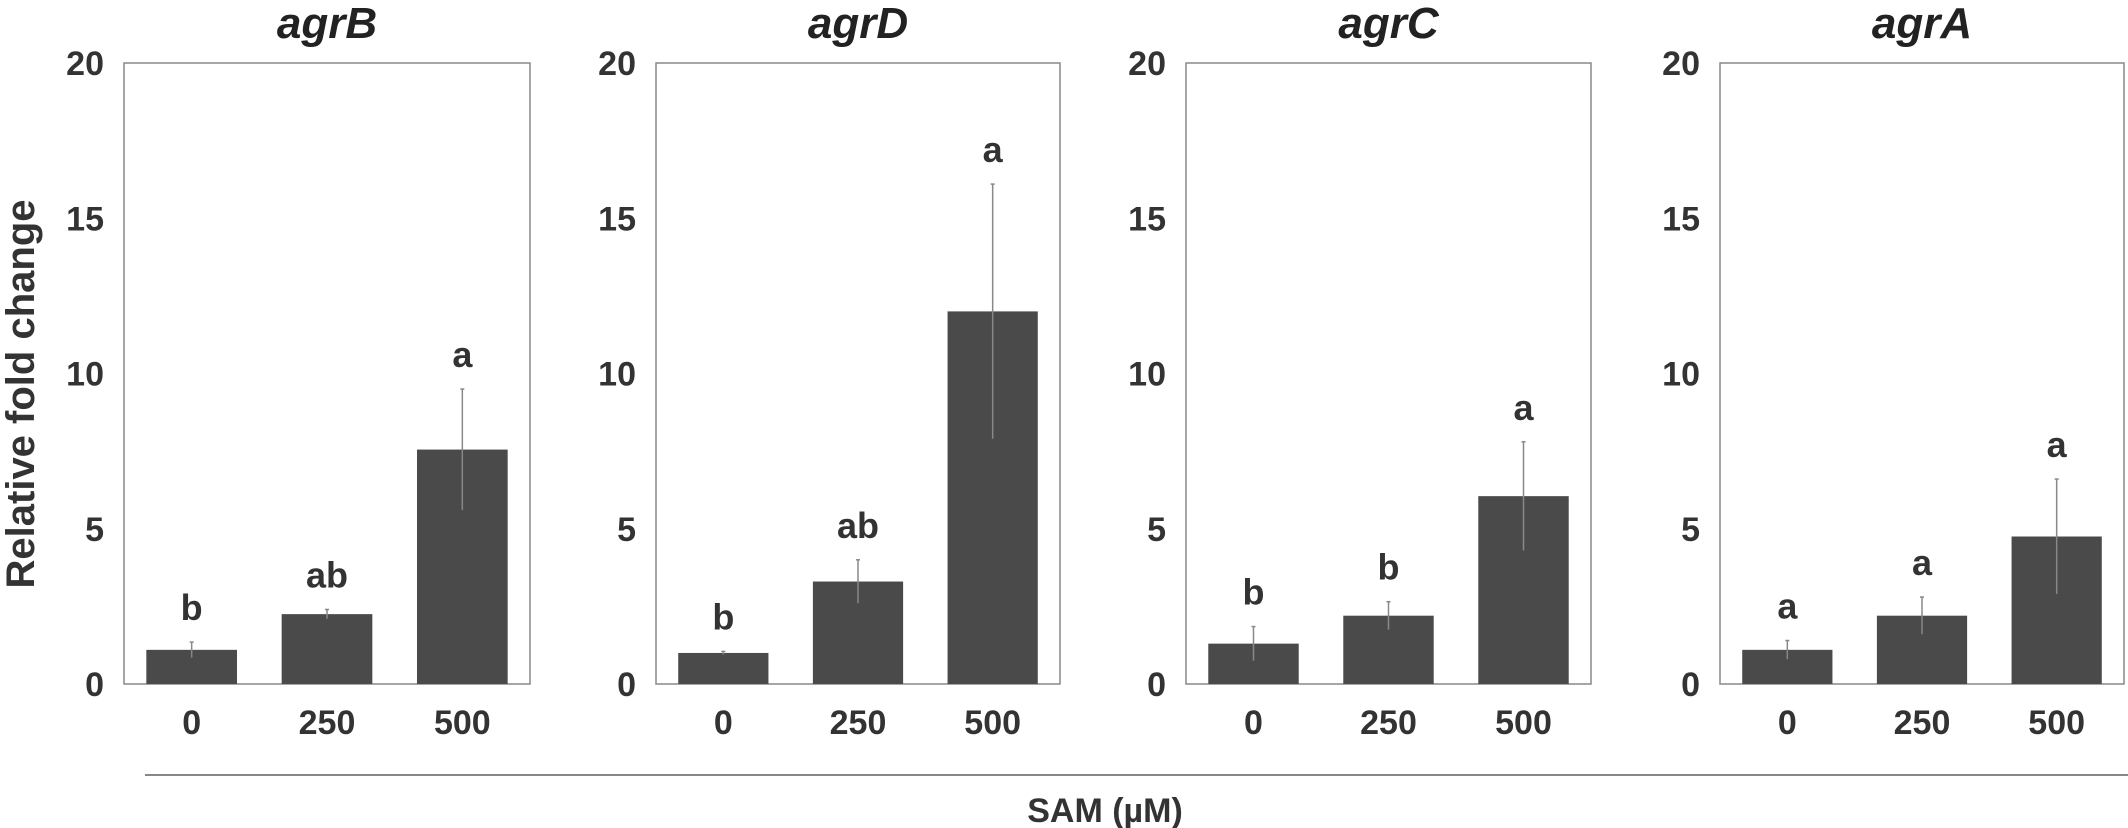  I want to click on y-axis-title: Relative fold change, so click(21, 394).